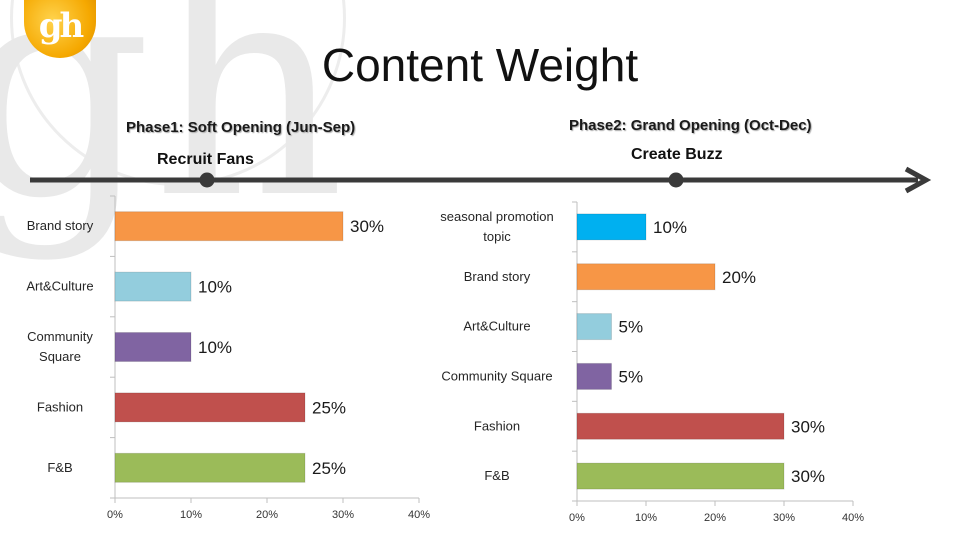 This screenshot has height=540, width=960. What do you see at coordinates (367, 226) in the screenshot?
I see `data-label-brand-story: 30%` at bounding box center [367, 226].